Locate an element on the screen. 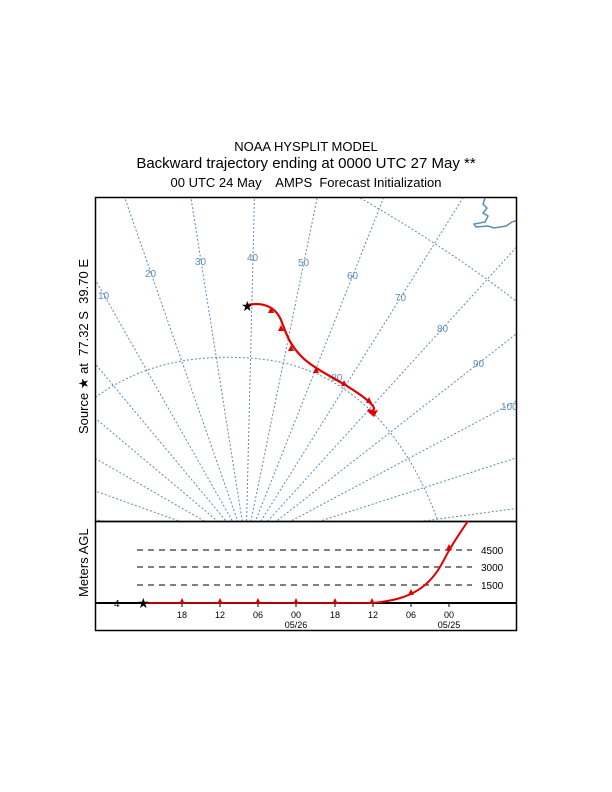 Image resolution: width=612 pixels, height=792 pixels. time-date-label: 05/26 is located at coordinates (296, 625).